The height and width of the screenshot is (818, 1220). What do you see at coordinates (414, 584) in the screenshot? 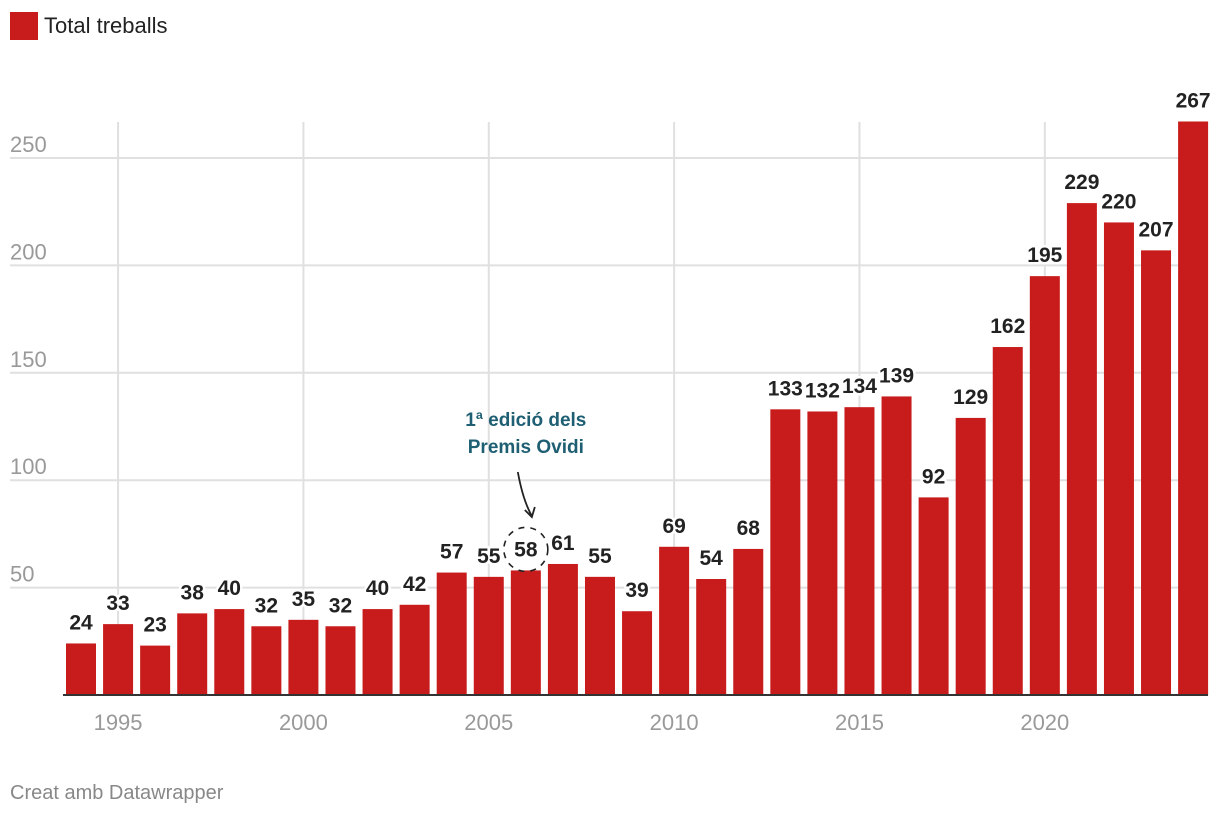
I see `value-label: 42` at bounding box center [414, 584].